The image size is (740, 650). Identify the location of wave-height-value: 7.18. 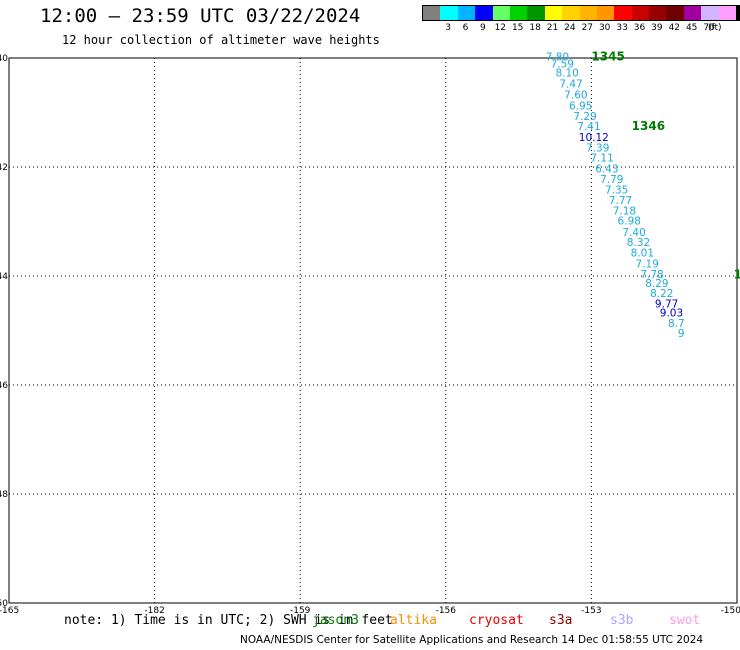
(624, 212).